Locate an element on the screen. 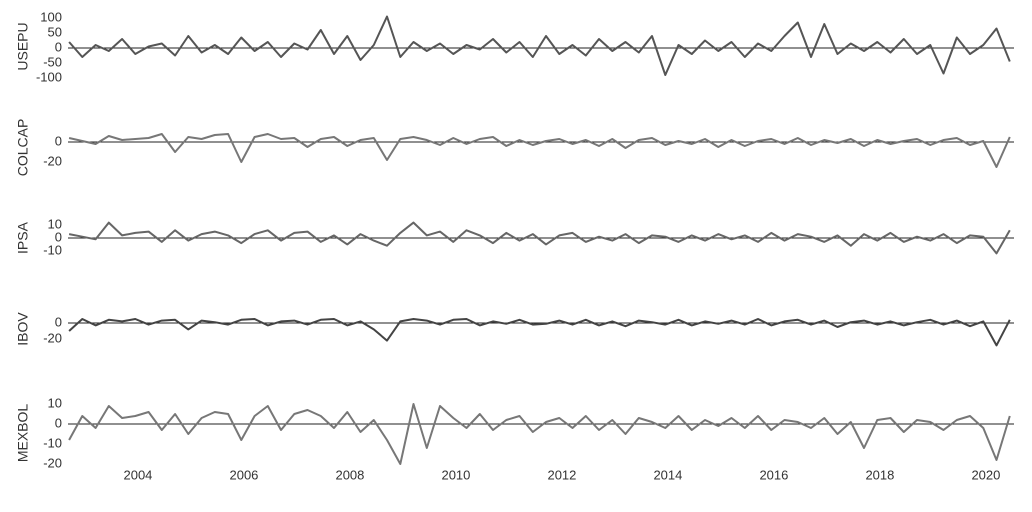 This screenshot has width=1032, height=512. y-tick-label: -50 is located at coordinates (52, 61).